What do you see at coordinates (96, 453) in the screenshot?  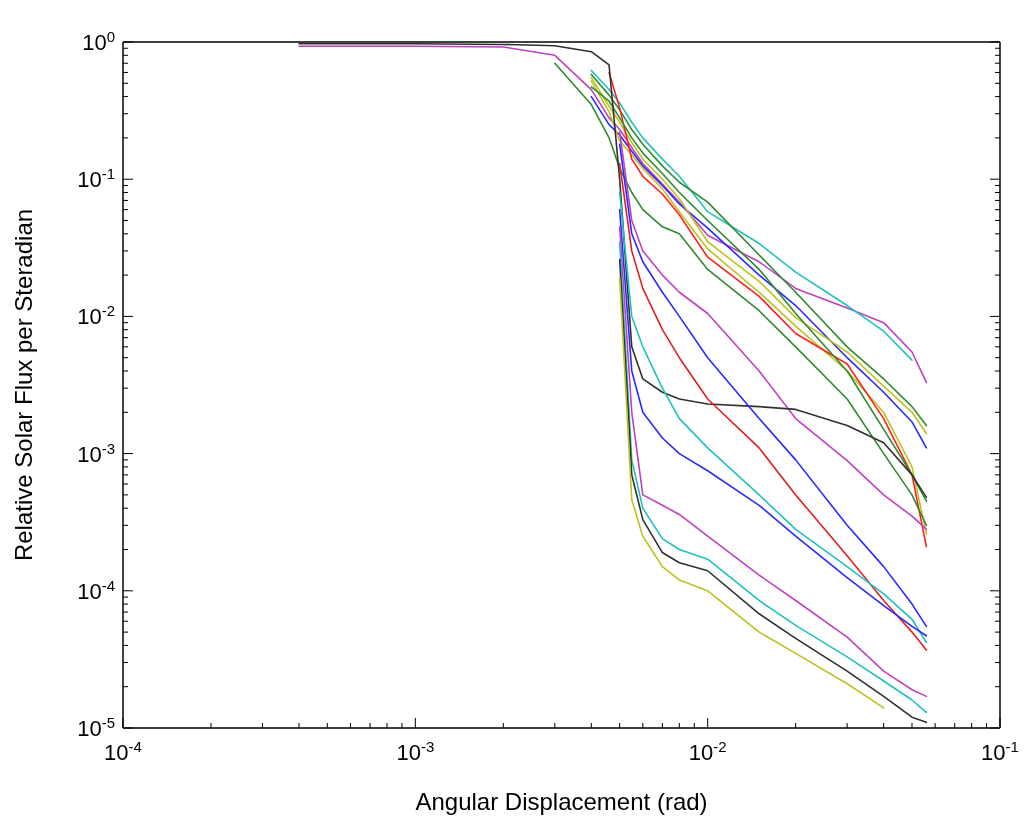 I see `y-tick-label: 10$^{-3}$` at bounding box center [96, 453].